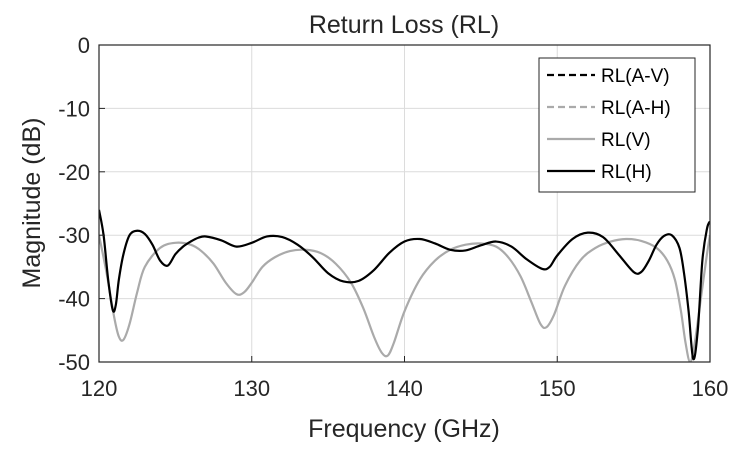  What do you see at coordinates (81, 204) in the screenshot?
I see `y-ticks: 0 -10 -20 -30 -40 -50` at bounding box center [81, 204].